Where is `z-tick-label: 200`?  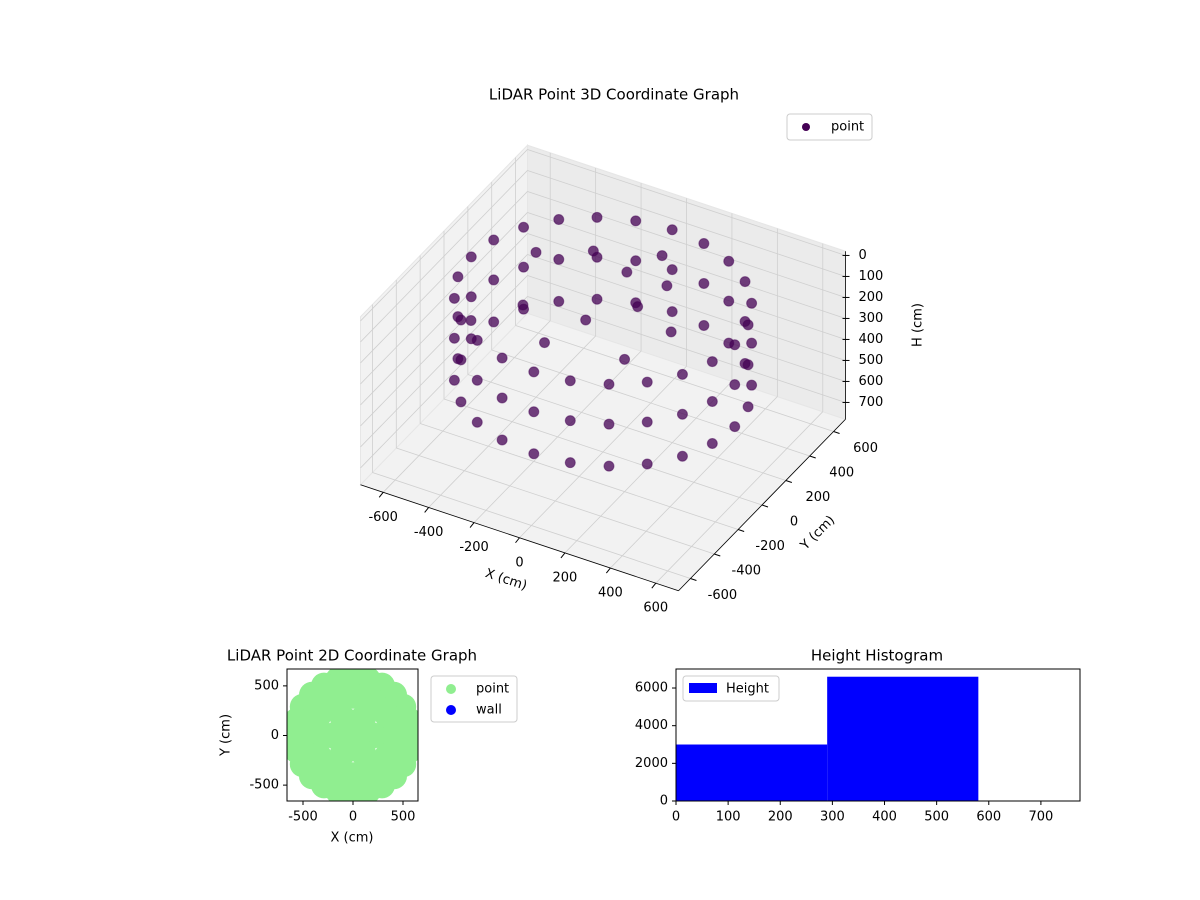 z-tick-label: 200 is located at coordinates (871, 297).